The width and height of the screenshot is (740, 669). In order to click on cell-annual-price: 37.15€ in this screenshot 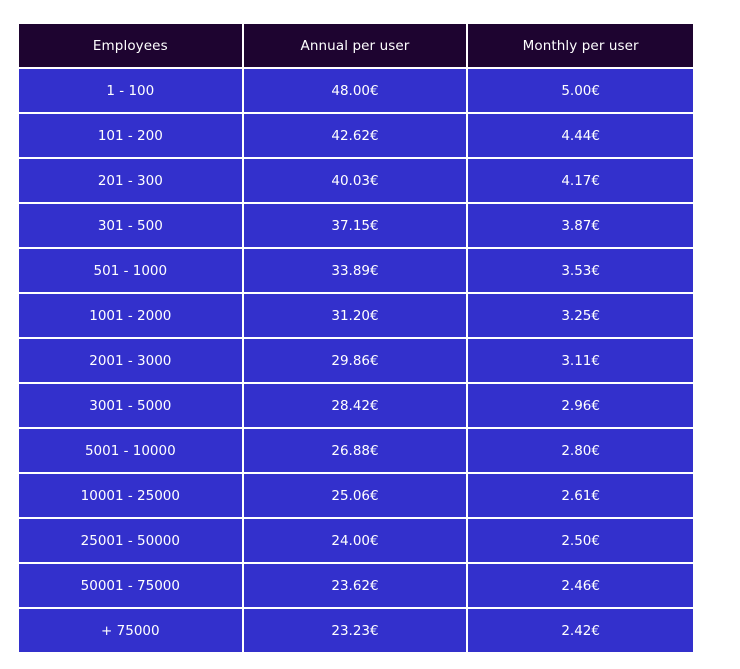, I will do `click(356, 226)`.